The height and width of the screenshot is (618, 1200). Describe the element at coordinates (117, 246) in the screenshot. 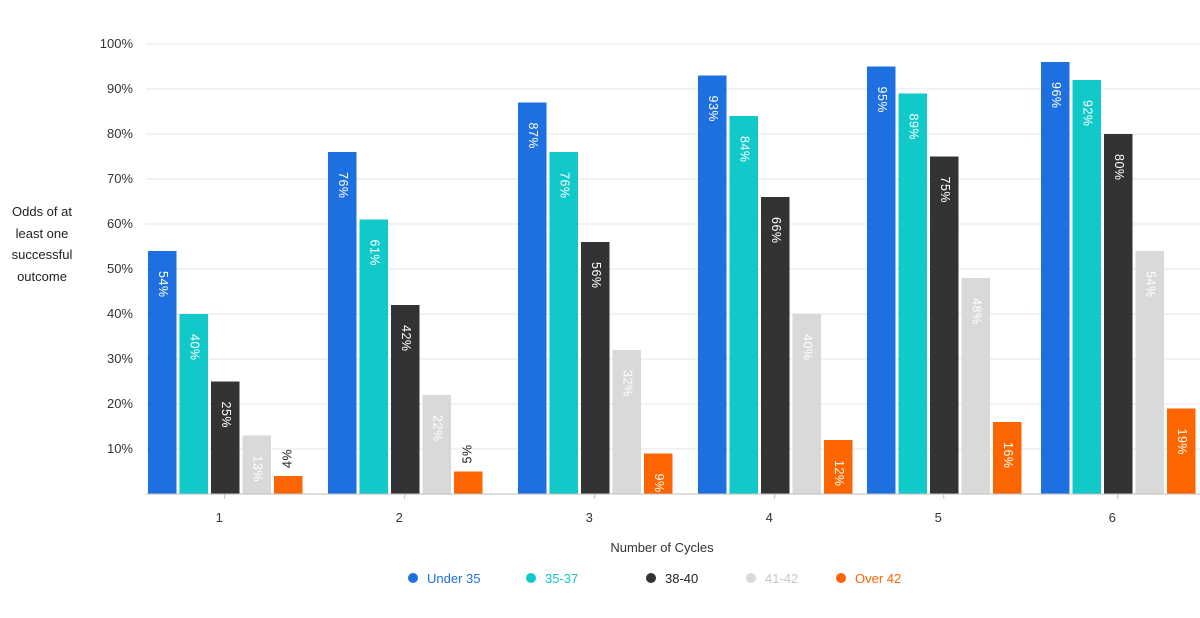

I see `y-axis-ticks: 10% 20% 30% 40% 50% 60% 70% 80% 90% 100%` at that location.